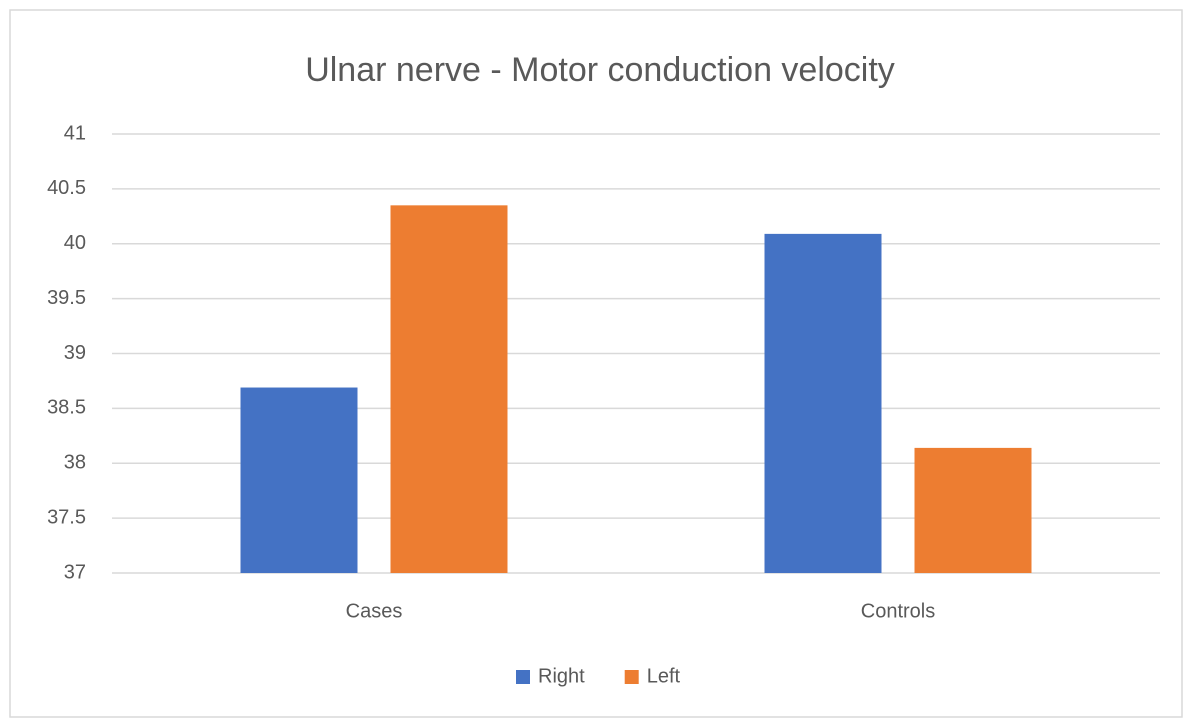 This screenshot has height=718, width=1192. Describe the element at coordinates (66, 408) in the screenshot. I see `y-tick-label: 38.5` at that location.